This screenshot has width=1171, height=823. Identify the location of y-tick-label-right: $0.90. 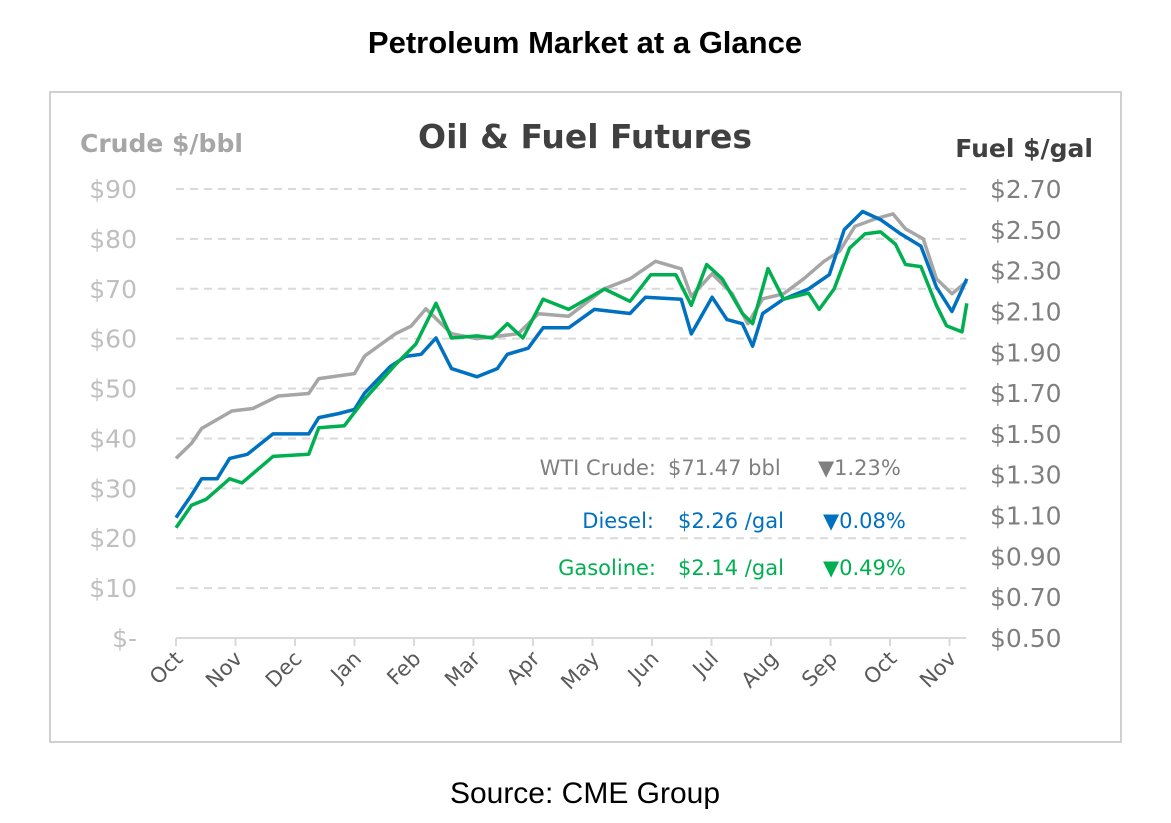
(1026, 556).